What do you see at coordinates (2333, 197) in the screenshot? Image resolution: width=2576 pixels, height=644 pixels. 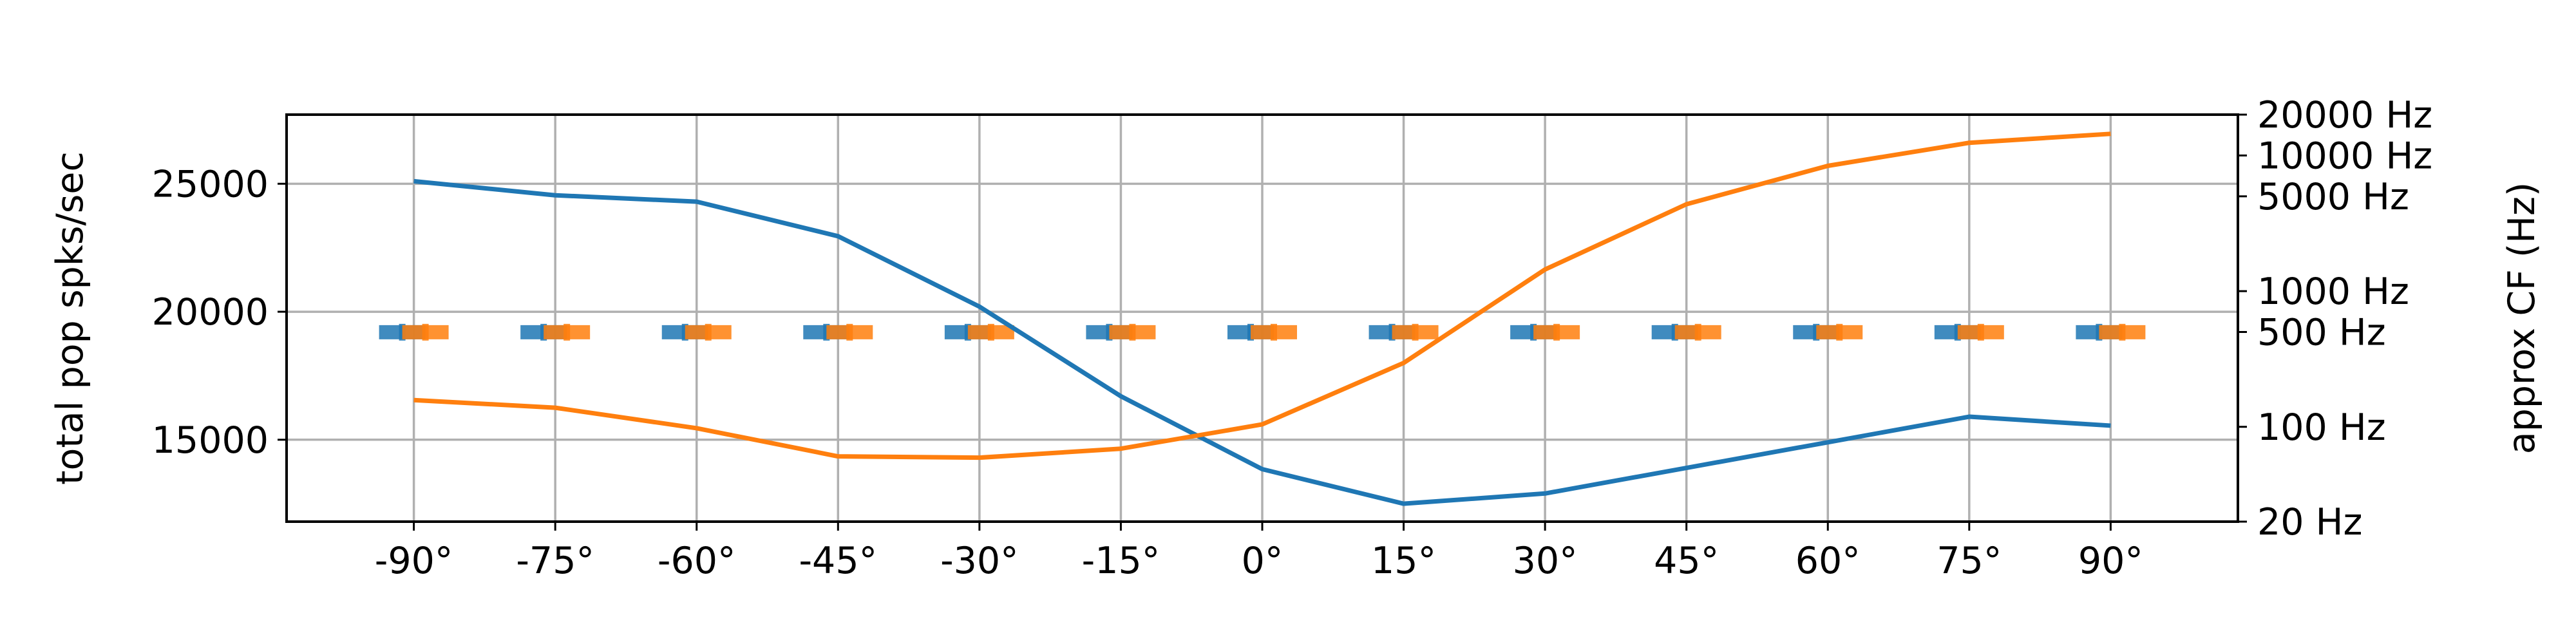 I see `y2-tick-label: 5000 Hz` at bounding box center [2333, 197].